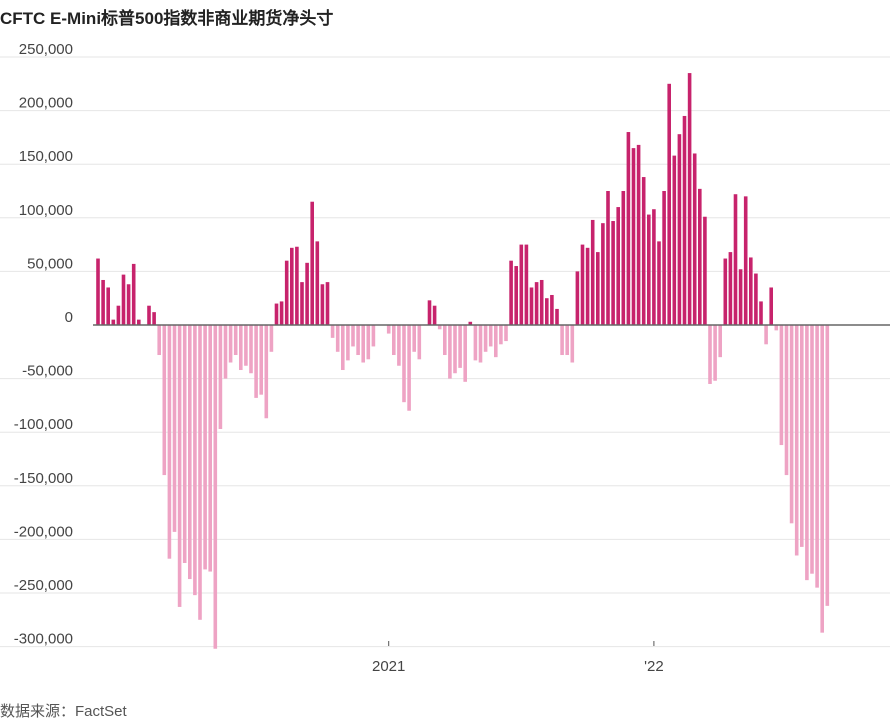 The width and height of the screenshot is (892, 721). I want to click on y-tick-label: -250,000, so click(43, 585).